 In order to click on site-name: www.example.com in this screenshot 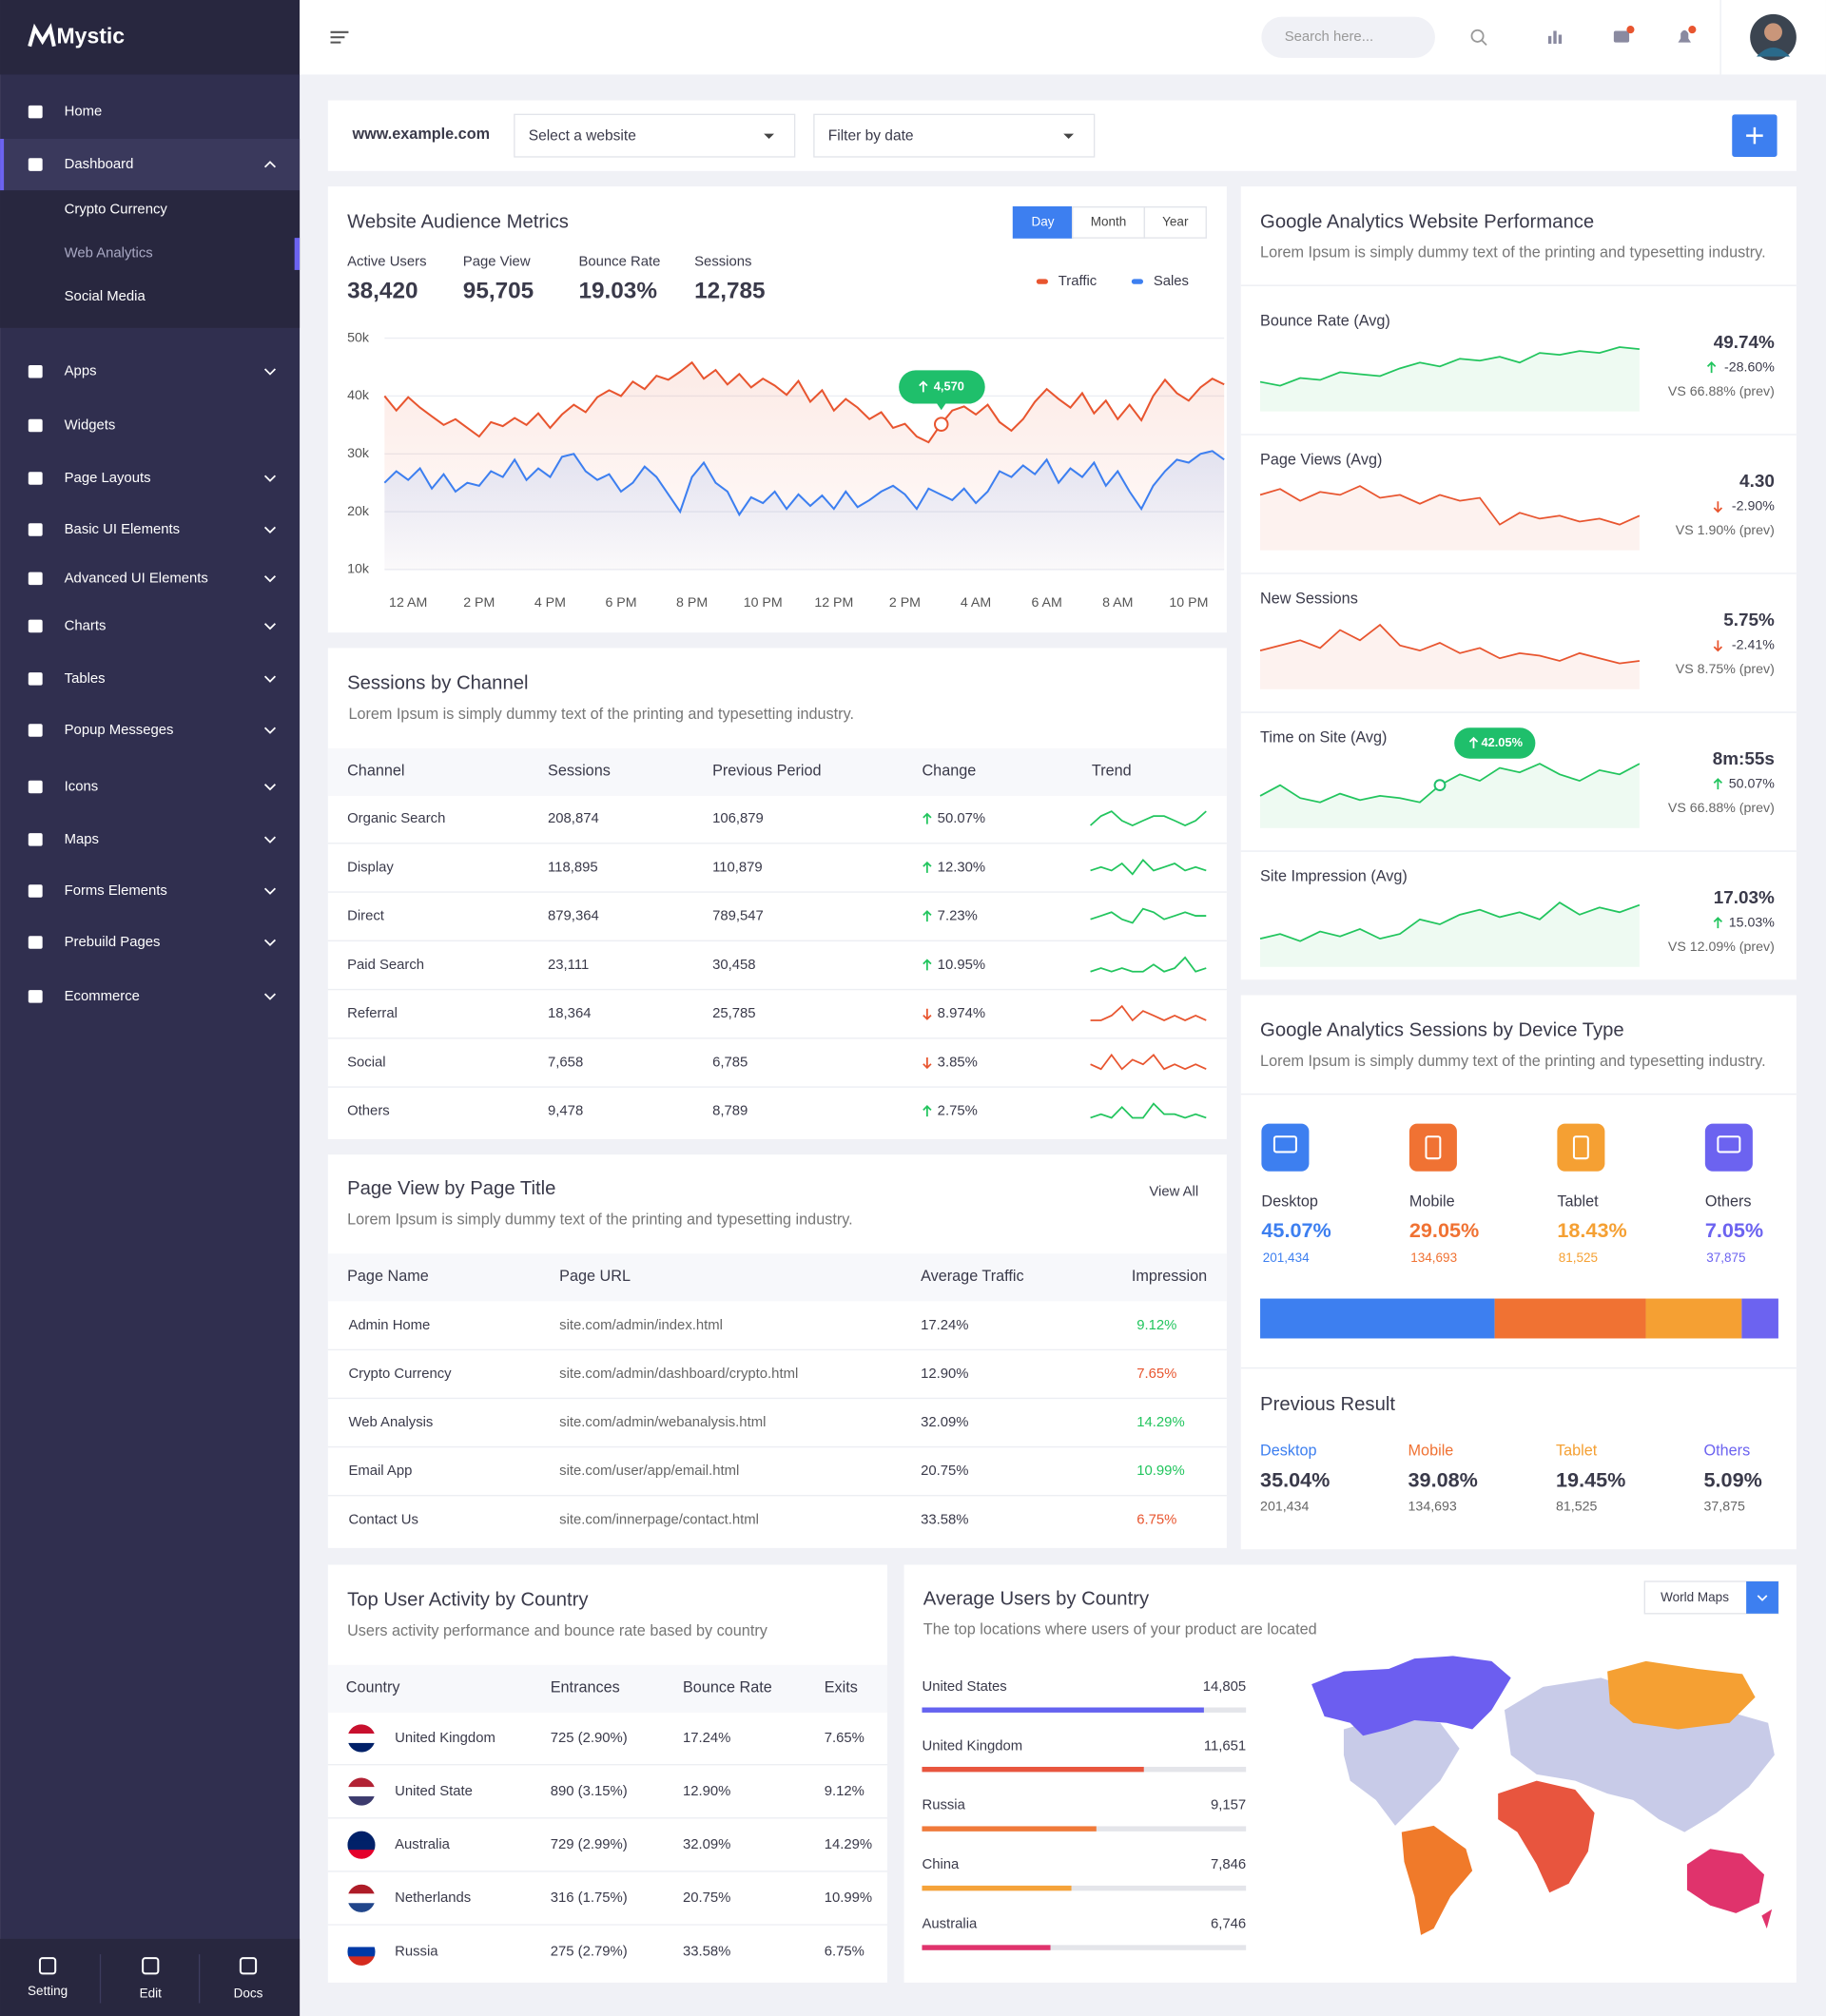, I will do `click(421, 135)`.